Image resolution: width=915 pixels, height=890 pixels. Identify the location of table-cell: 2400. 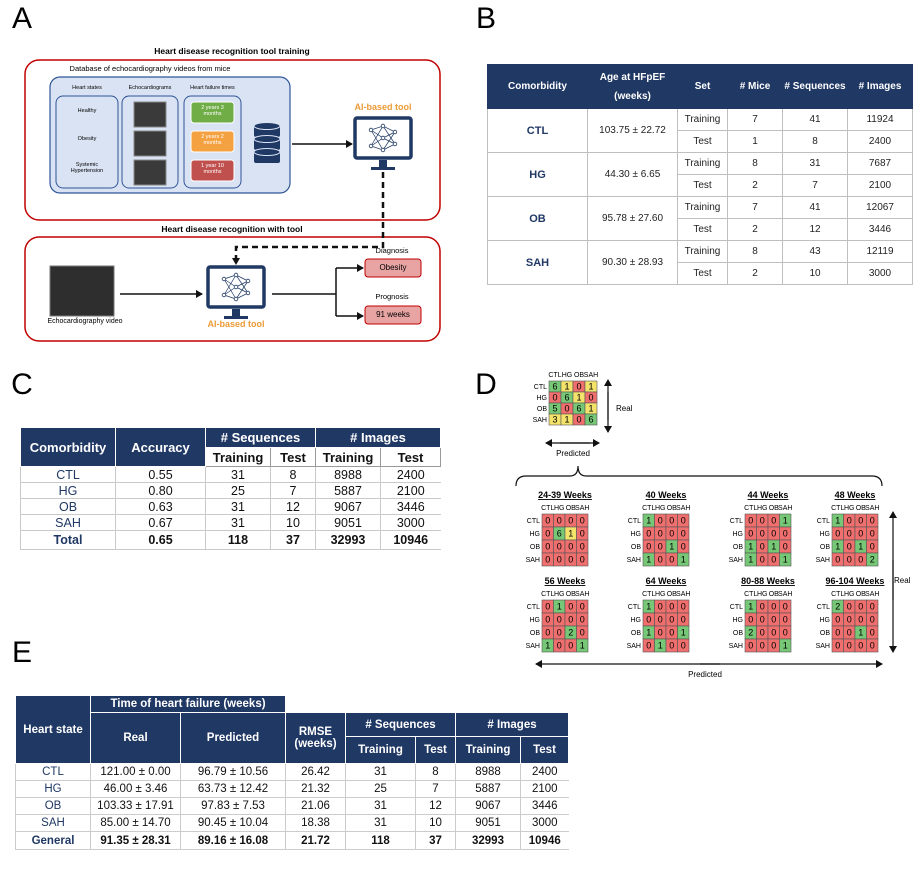
(410, 474).